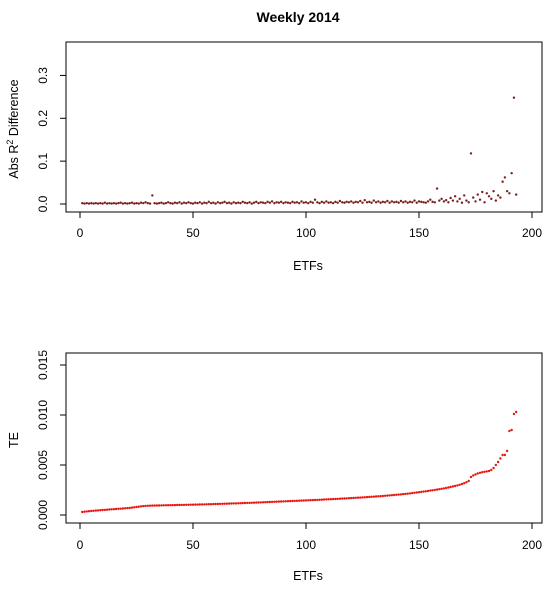 This screenshot has width=550, height=590. Describe the element at coordinates (43, 75) in the screenshot. I see `y-tick-label: 0.3` at that location.